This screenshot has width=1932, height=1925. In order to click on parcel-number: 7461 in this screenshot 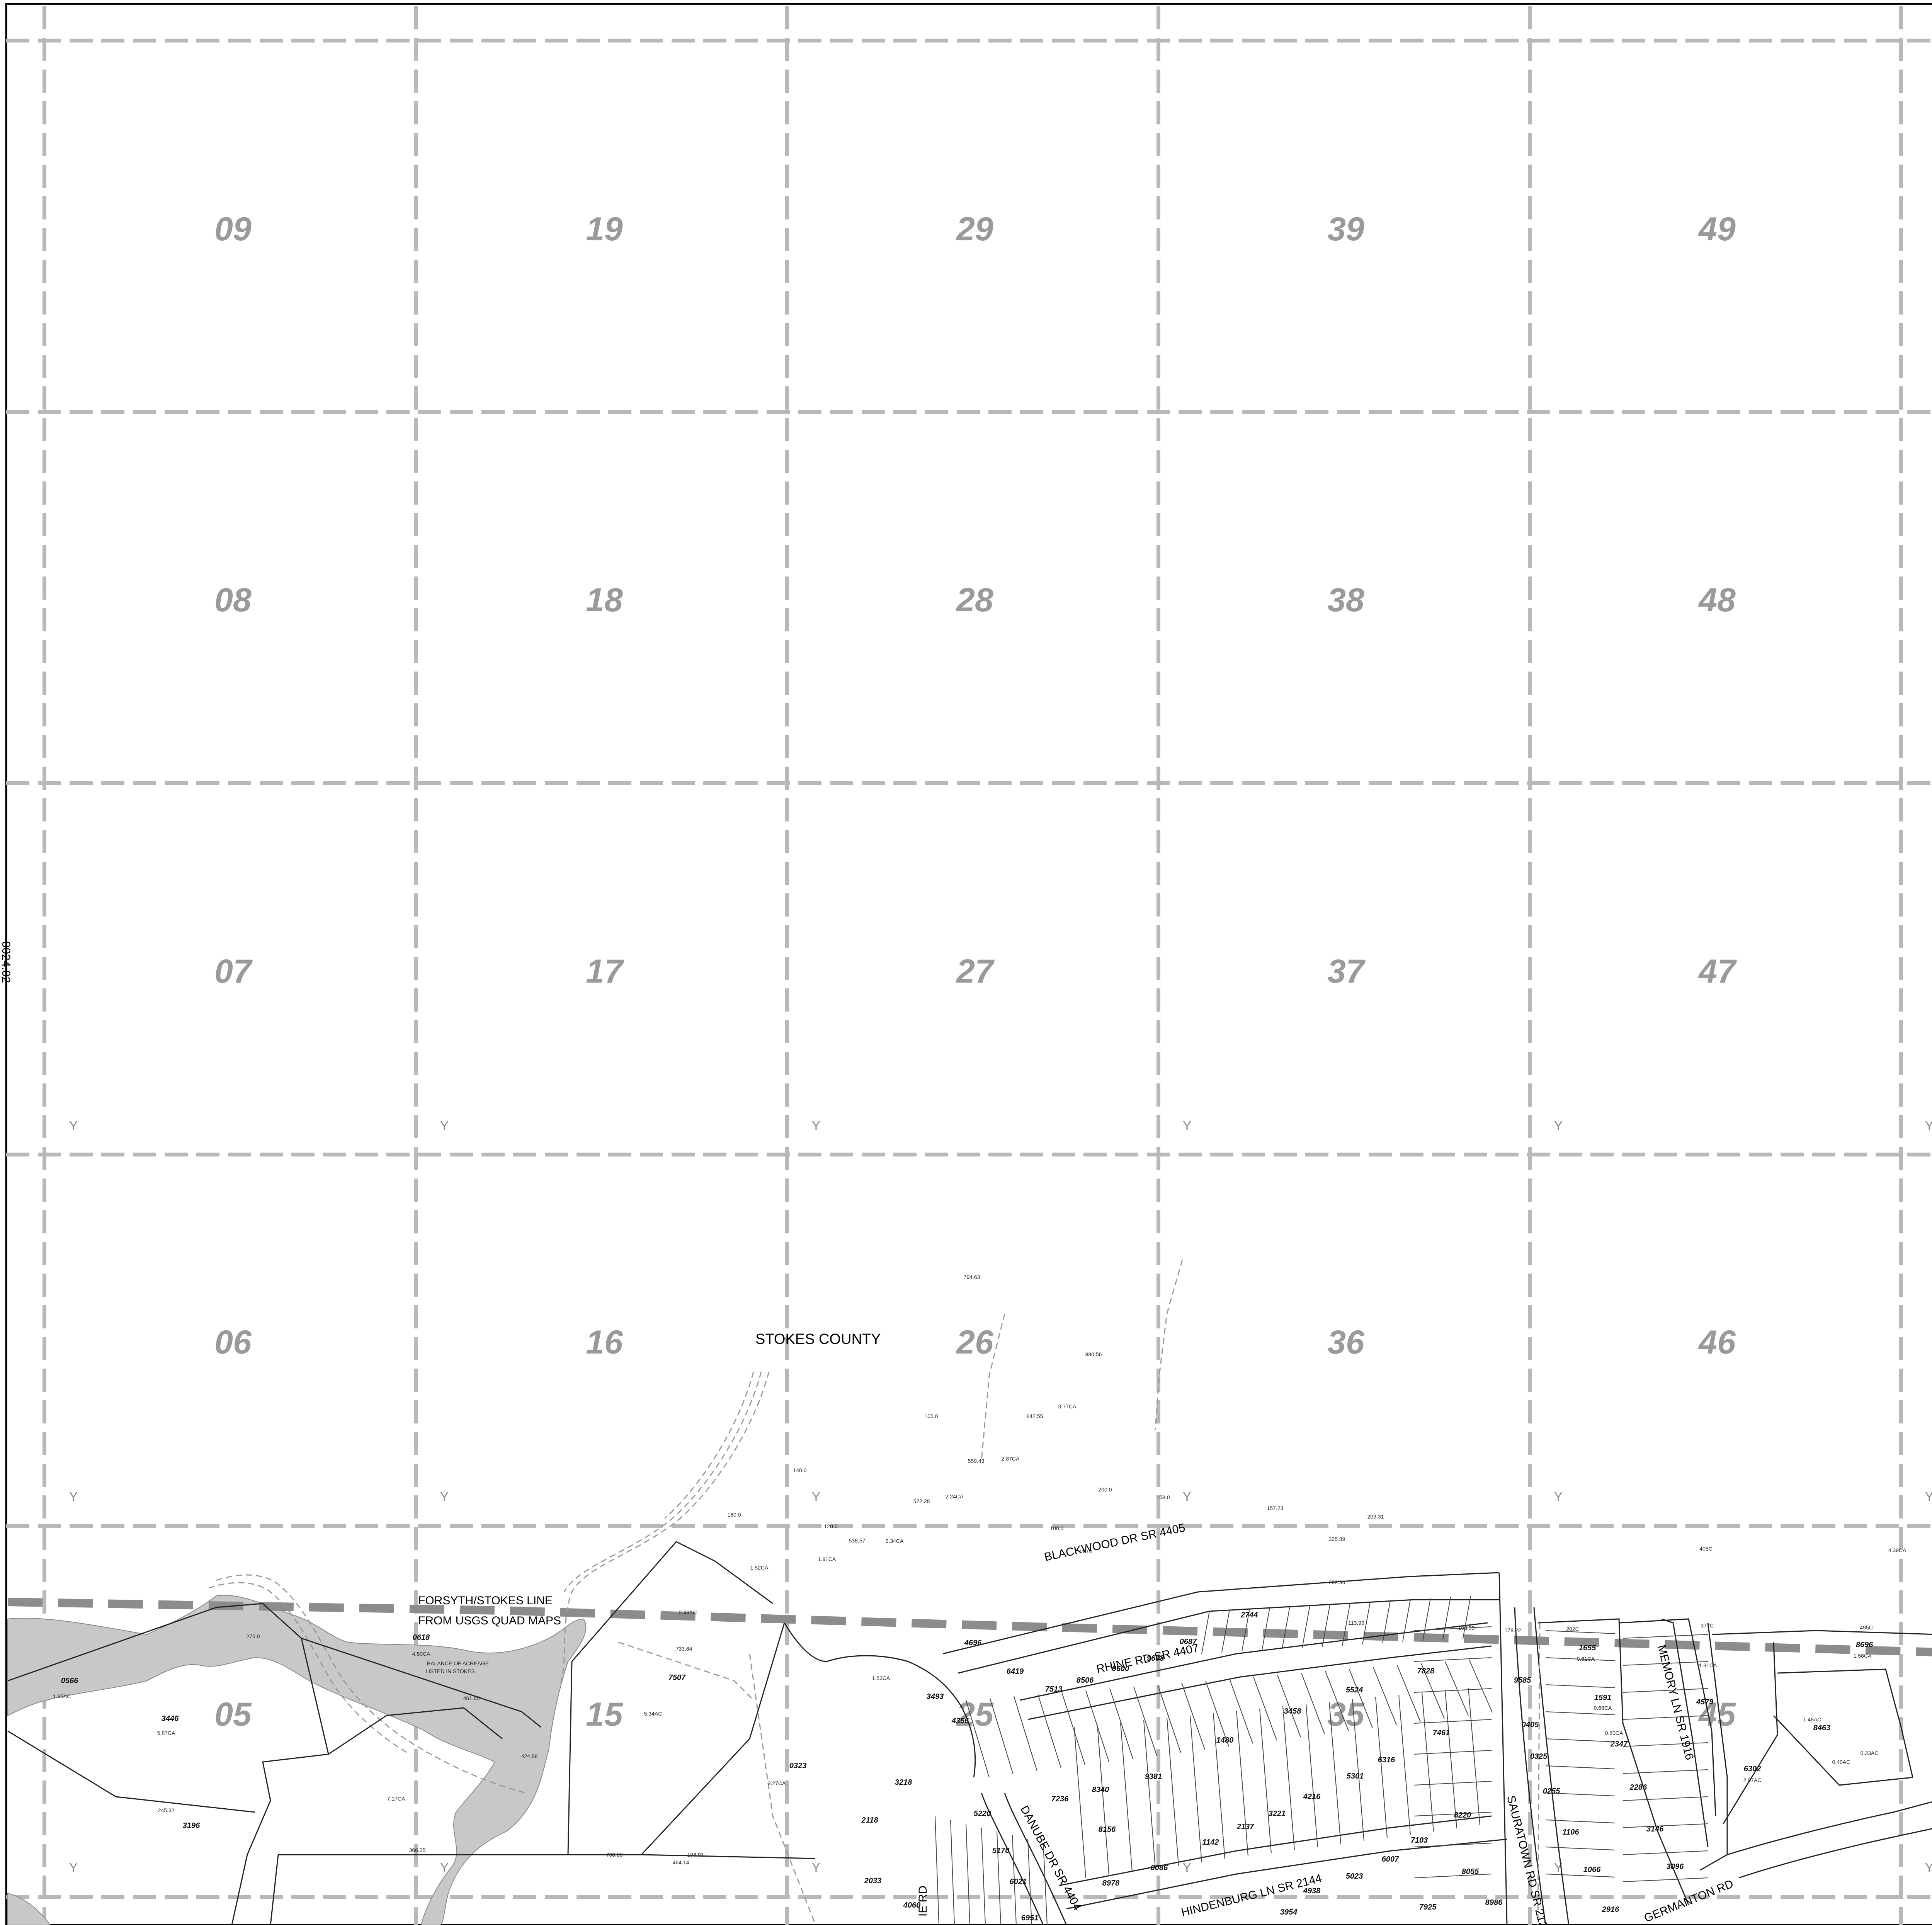, I will do `click(1441, 1733)`.